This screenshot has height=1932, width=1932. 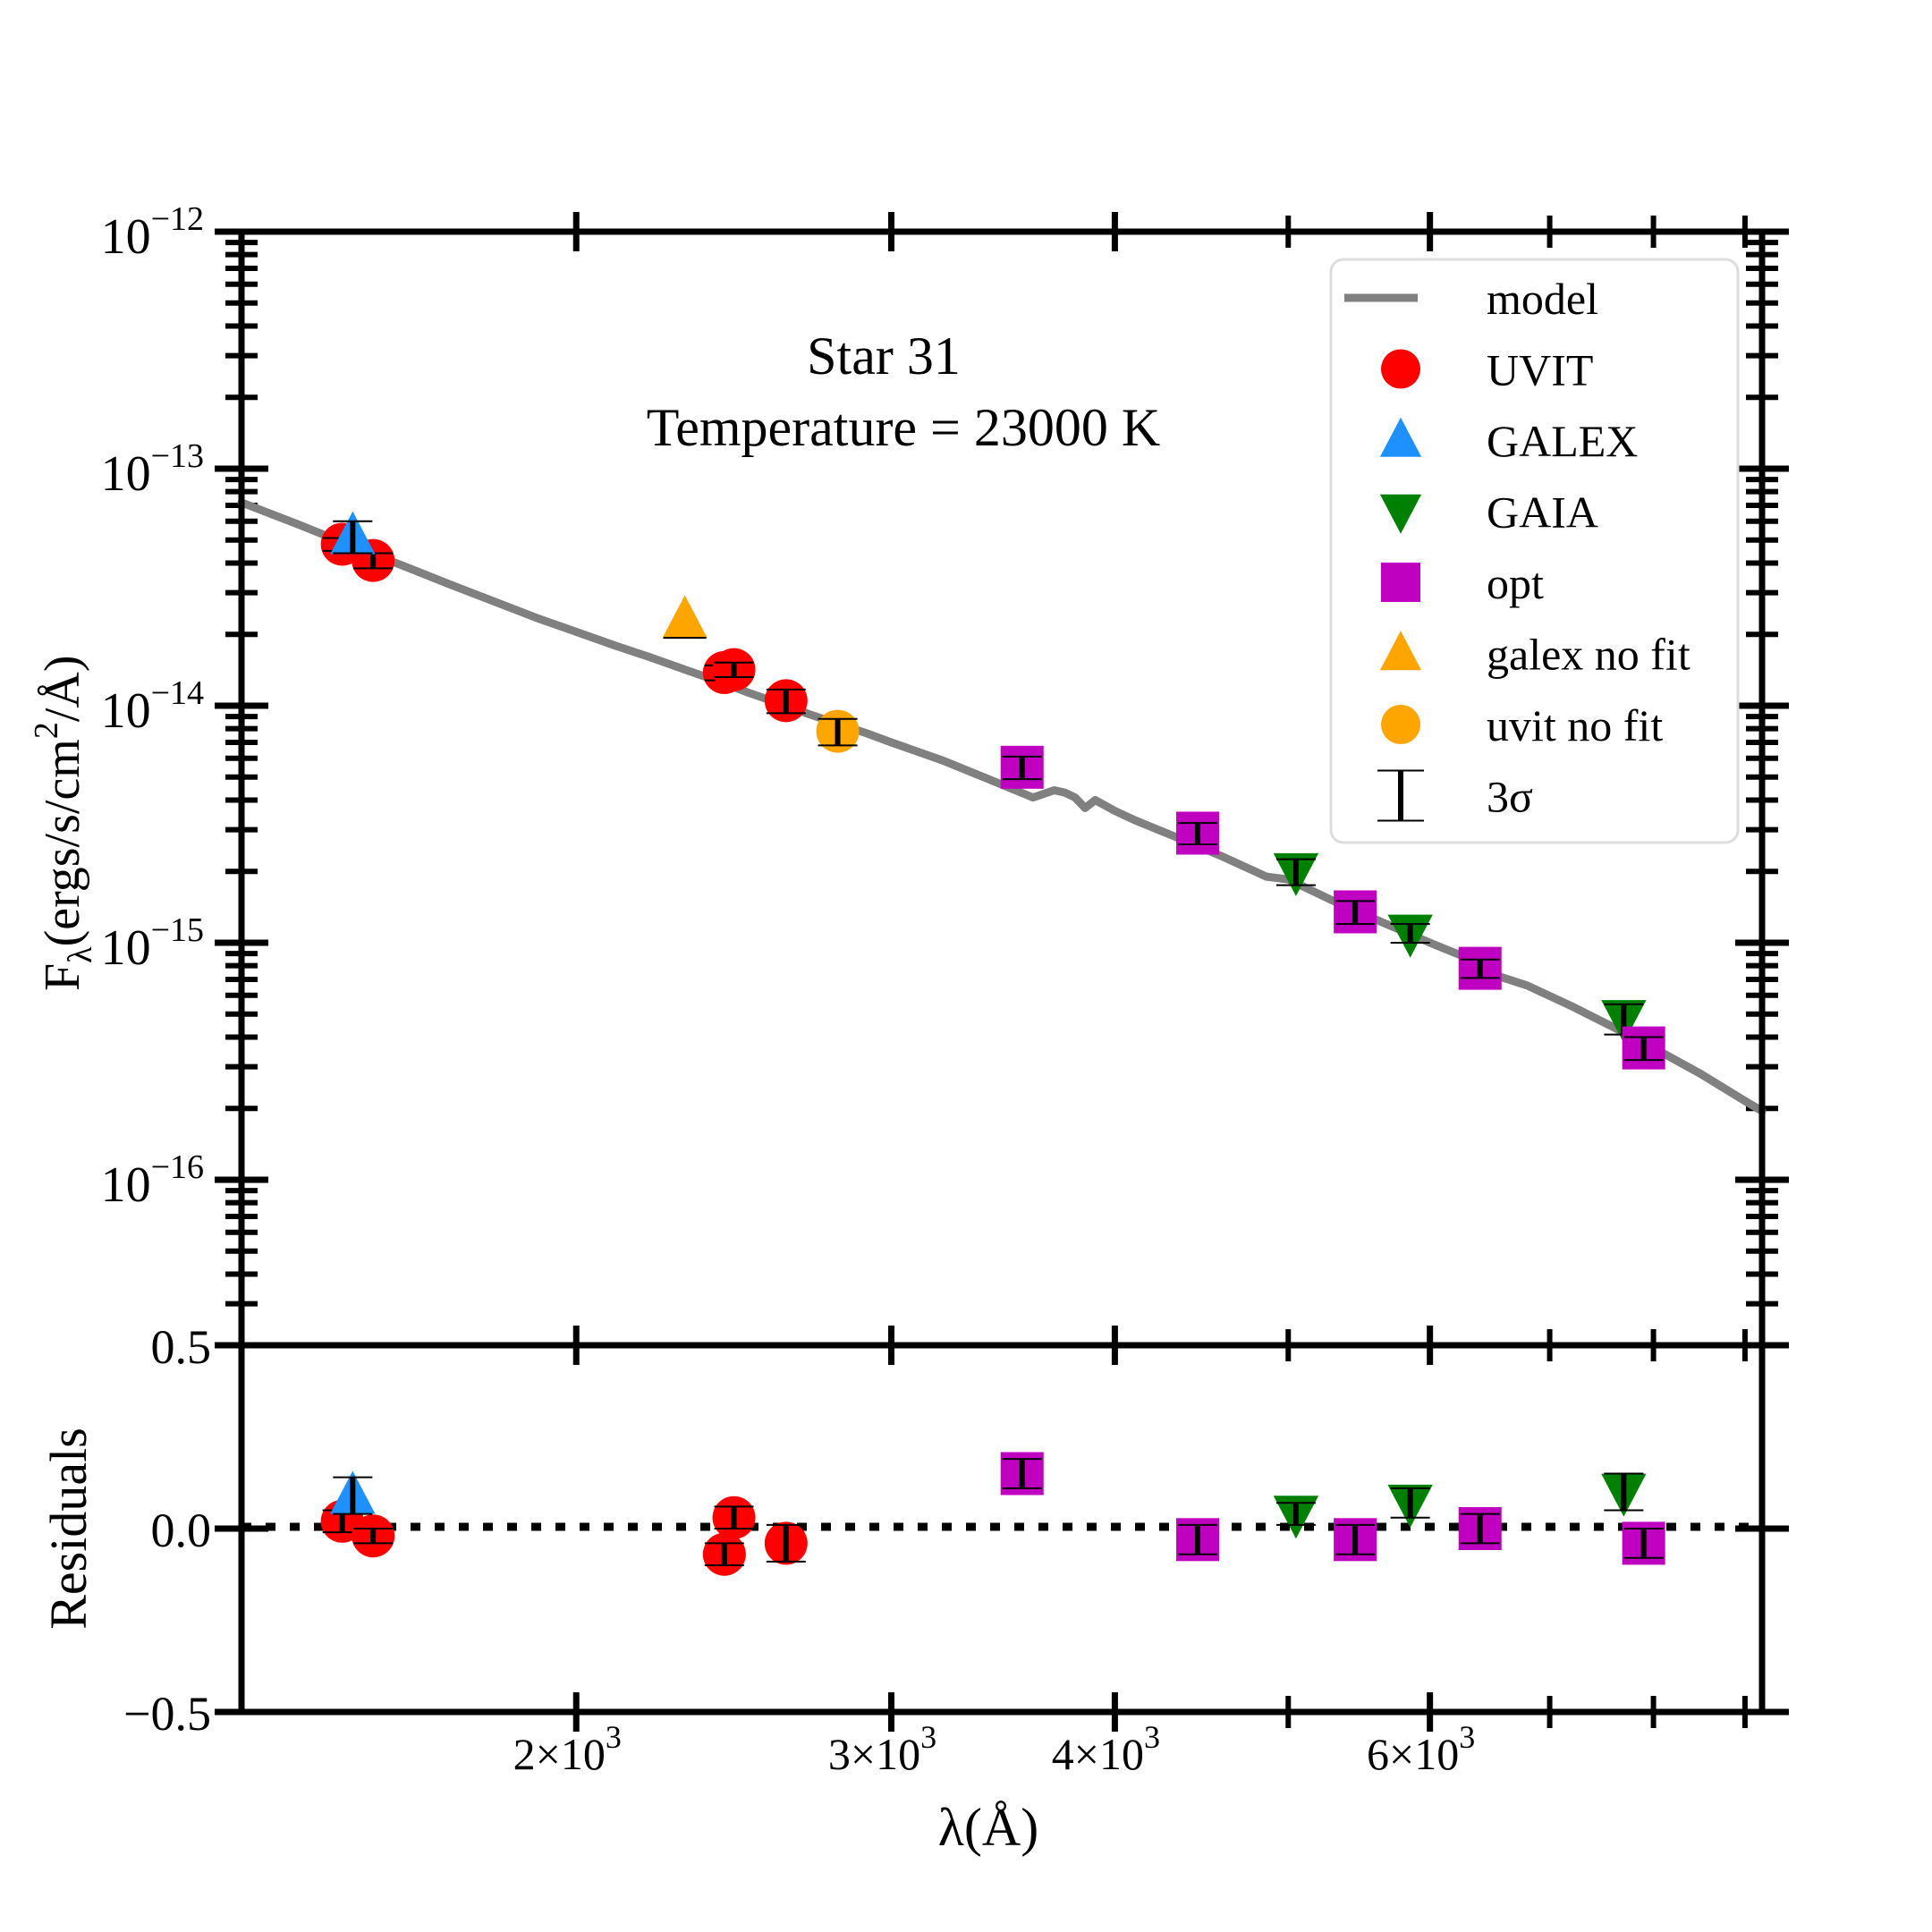 I want to click on ylabel-f: F, so click(x=62, y=977).